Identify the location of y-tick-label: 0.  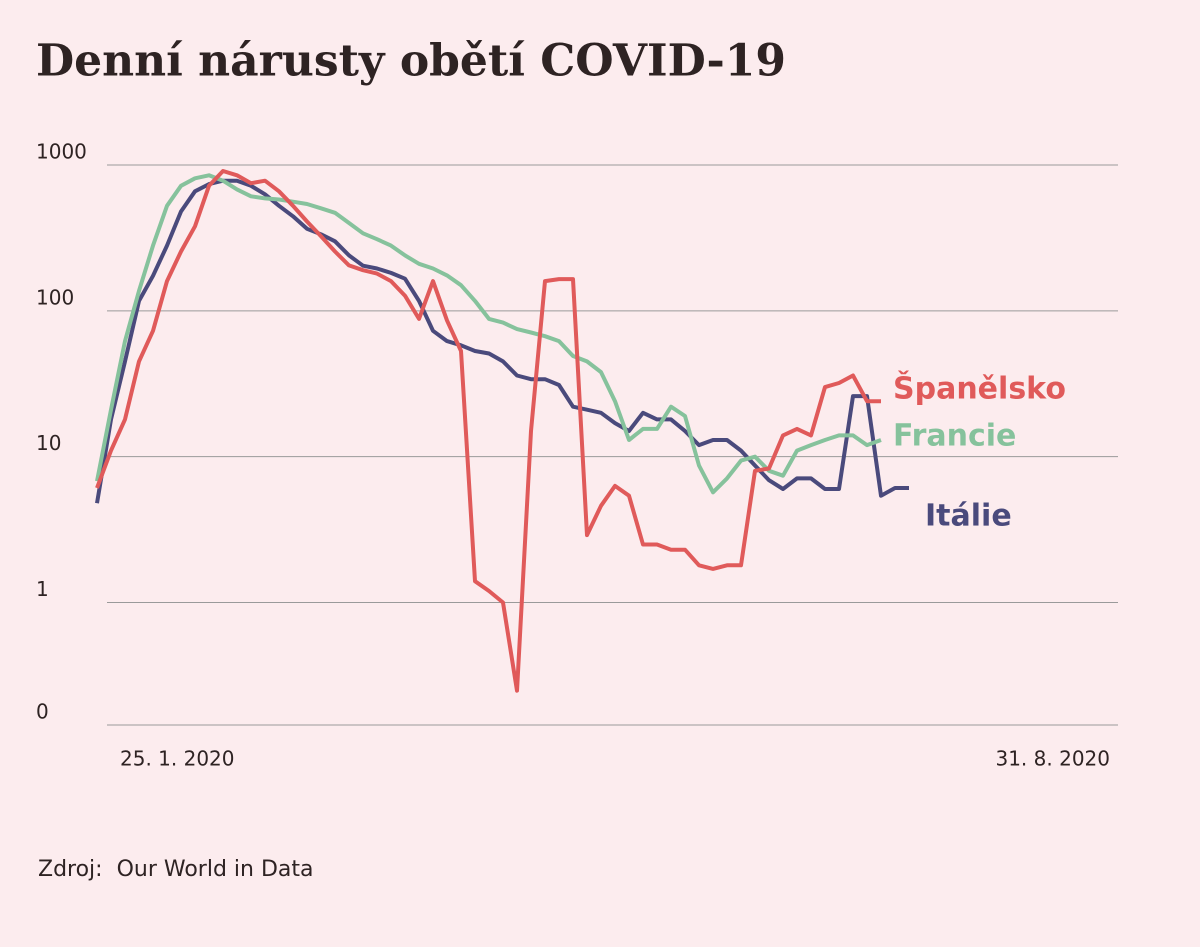
(42, 712).